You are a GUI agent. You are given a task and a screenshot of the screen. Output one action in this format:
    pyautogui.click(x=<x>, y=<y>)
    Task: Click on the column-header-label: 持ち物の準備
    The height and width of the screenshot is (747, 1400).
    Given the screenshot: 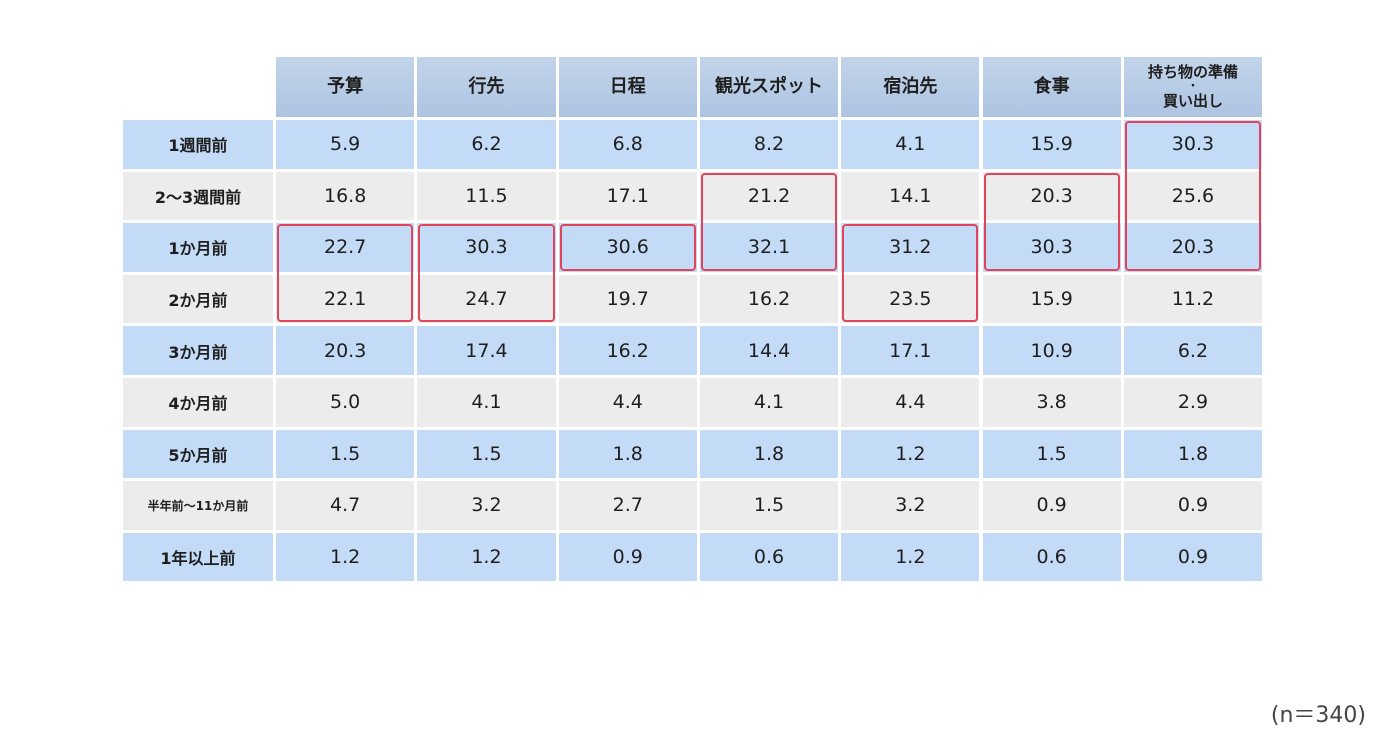 What is the action you would take?
    pyautogui.click(x=1192, y=72)
    